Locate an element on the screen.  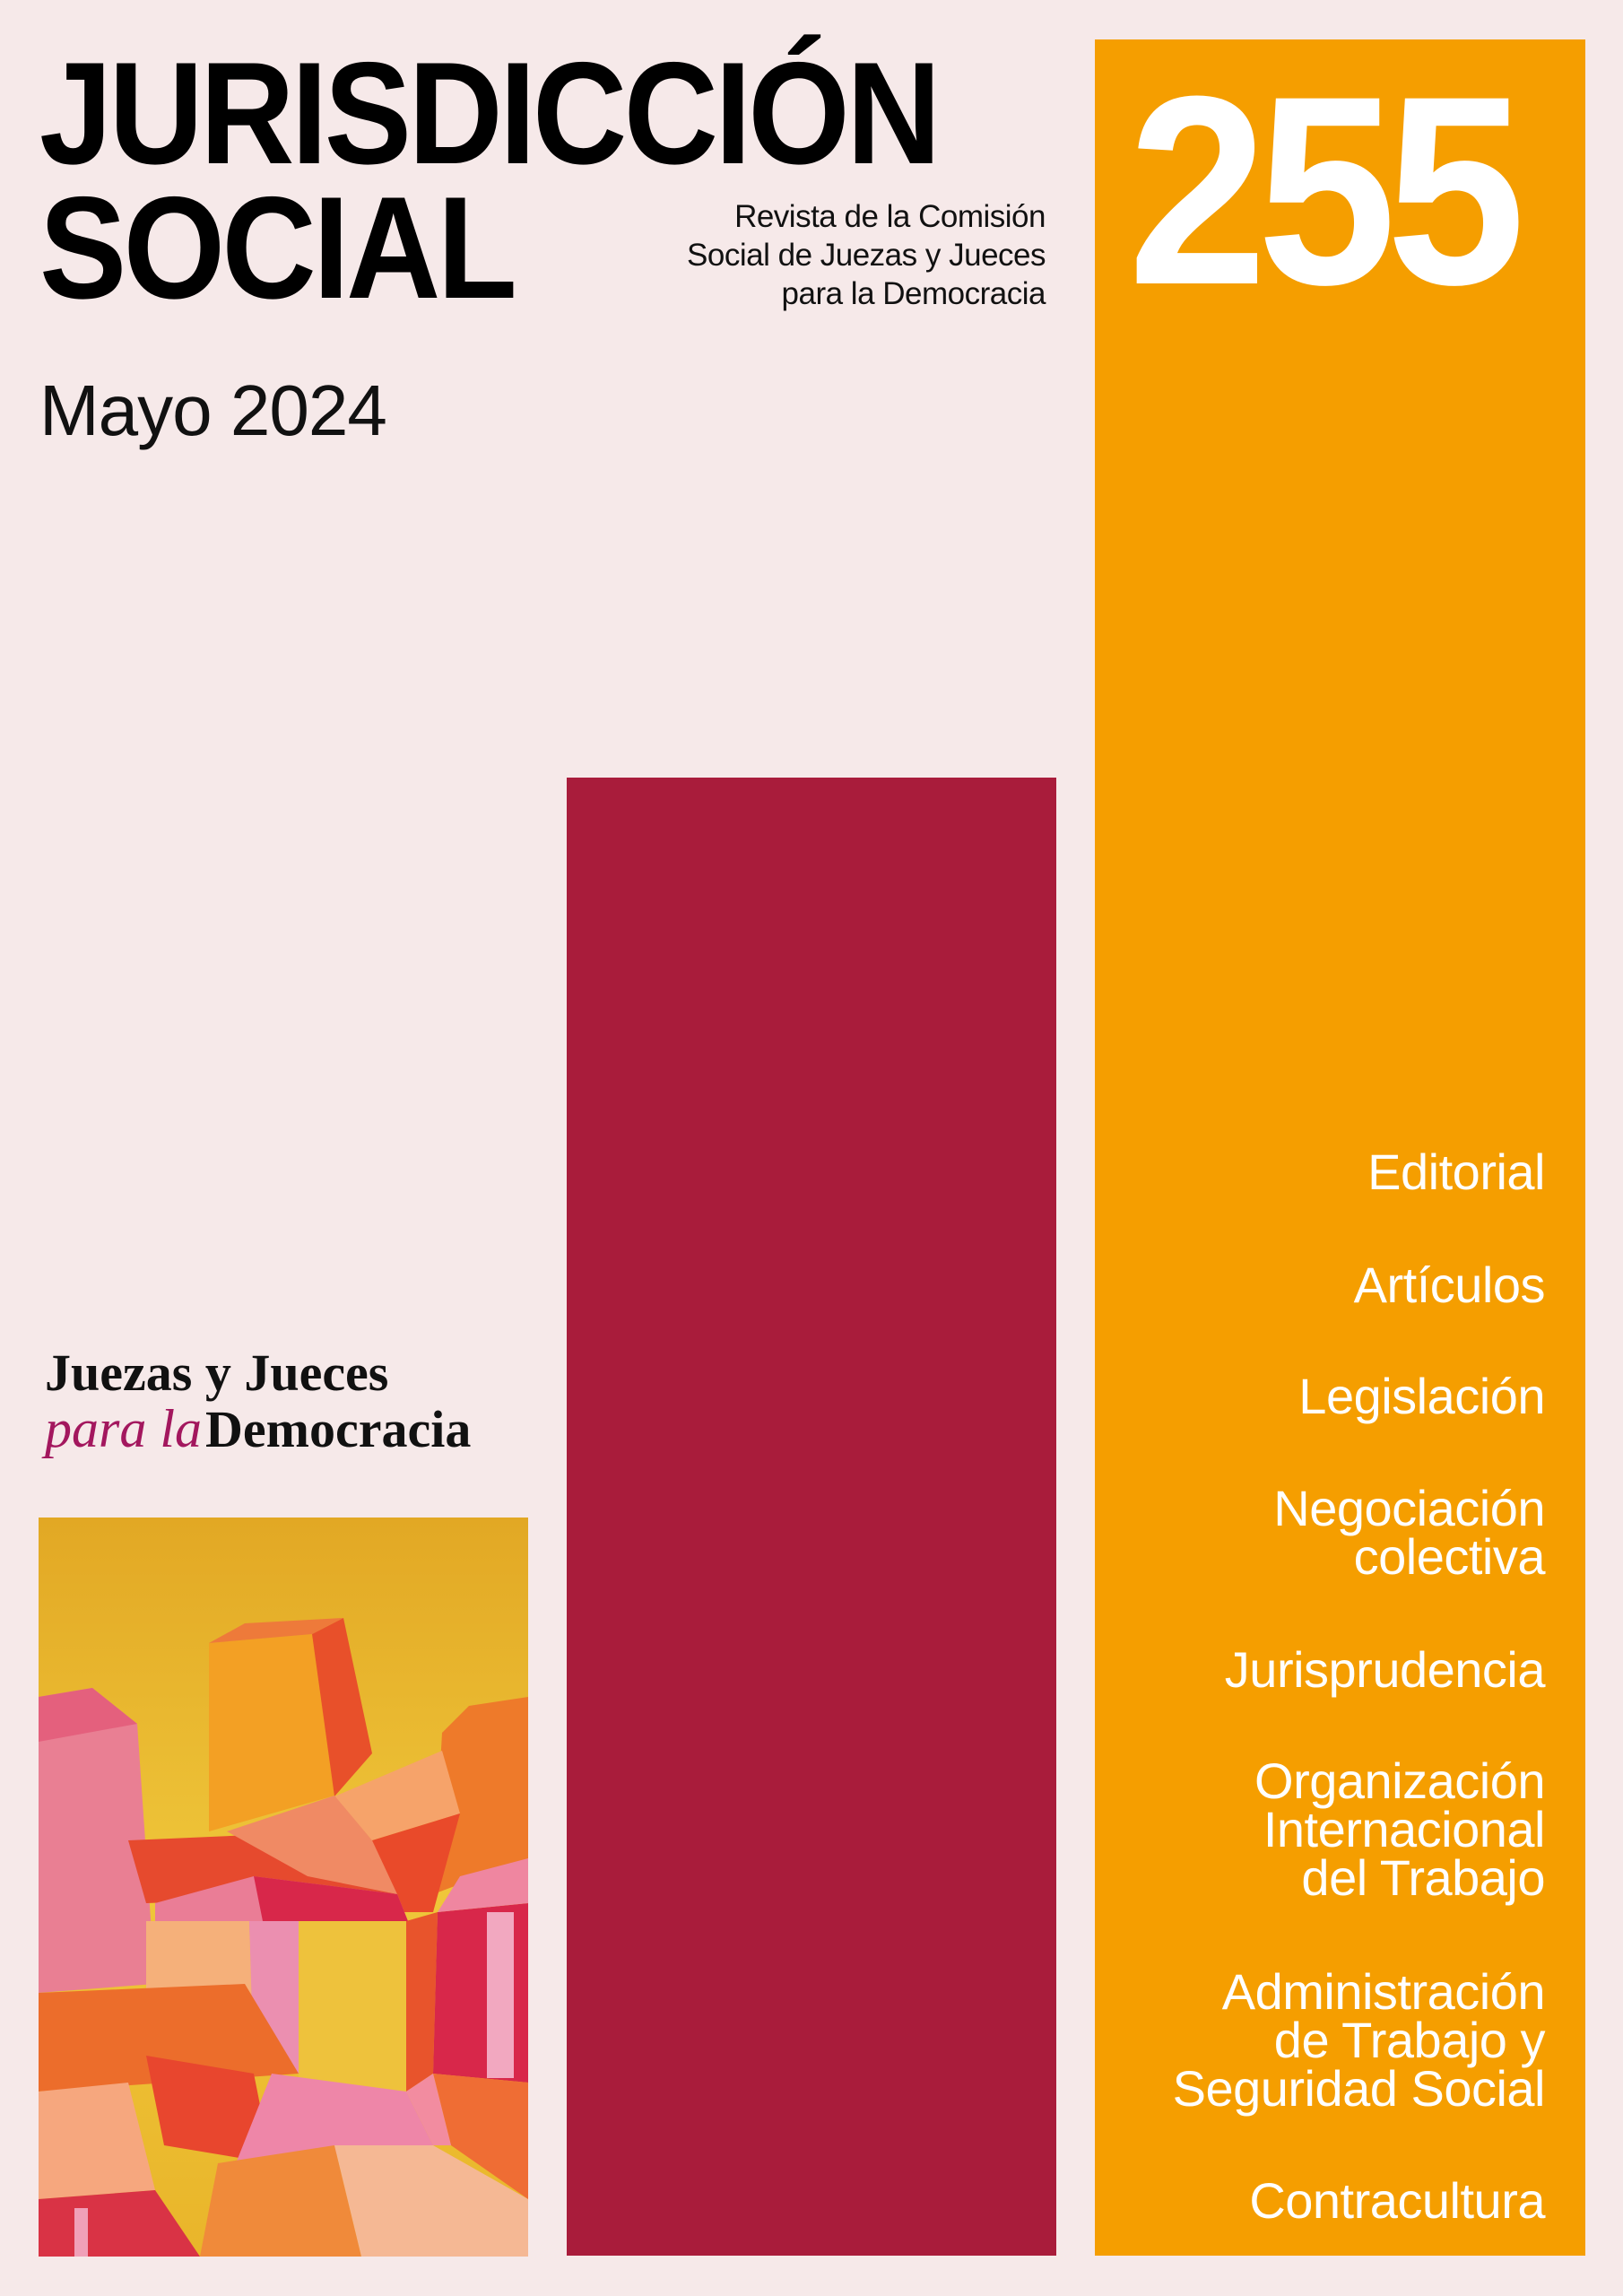
section-label-line: colectiva is located at coordinates (1449, 1556).